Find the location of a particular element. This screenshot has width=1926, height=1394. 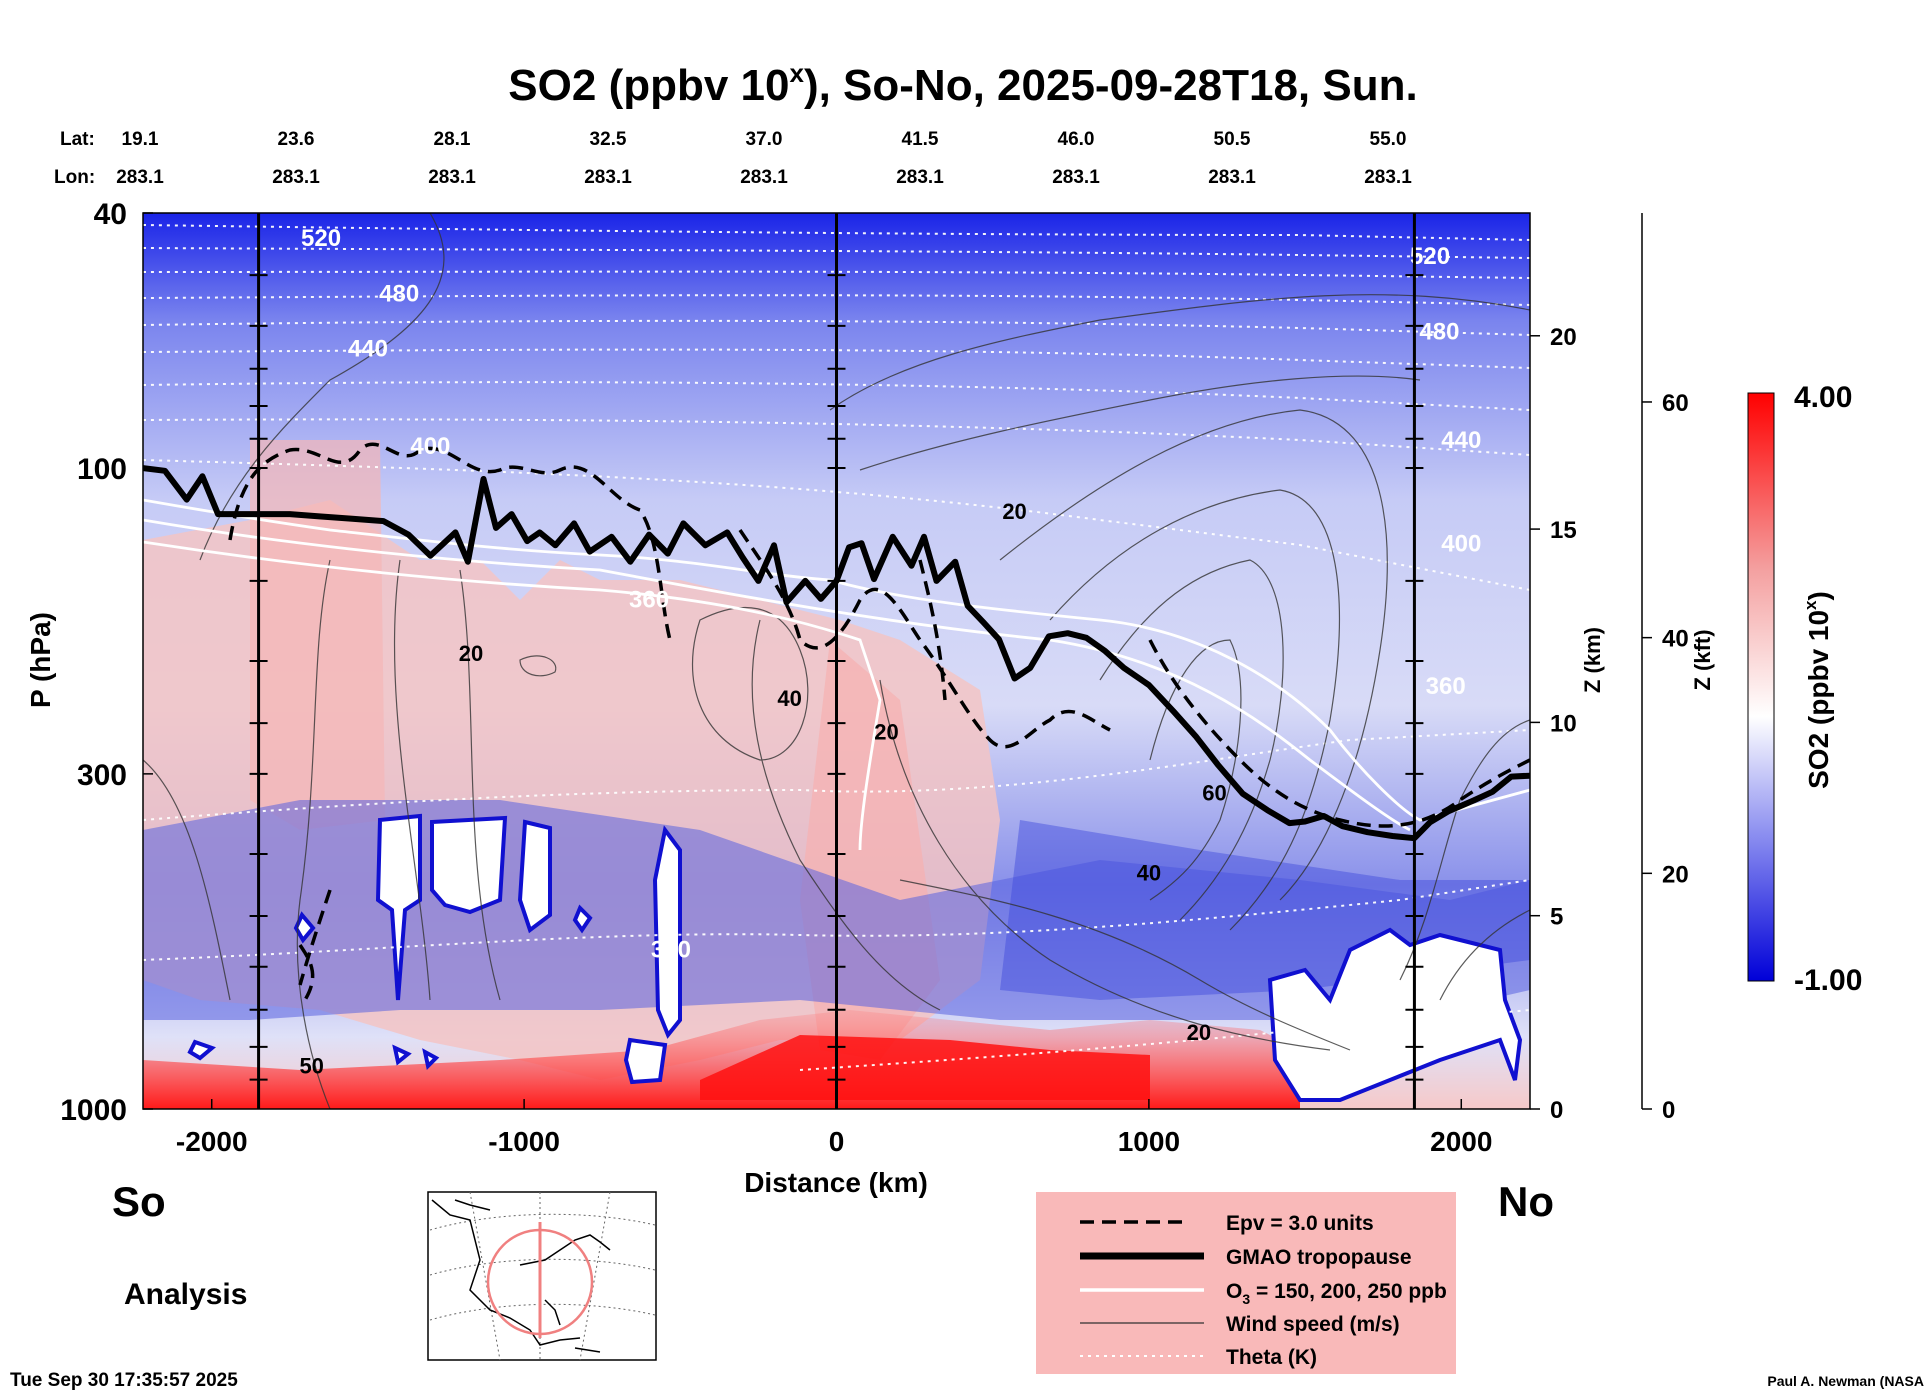

lat-tick-label: 55.0 is located at coordinates (1388, 139).